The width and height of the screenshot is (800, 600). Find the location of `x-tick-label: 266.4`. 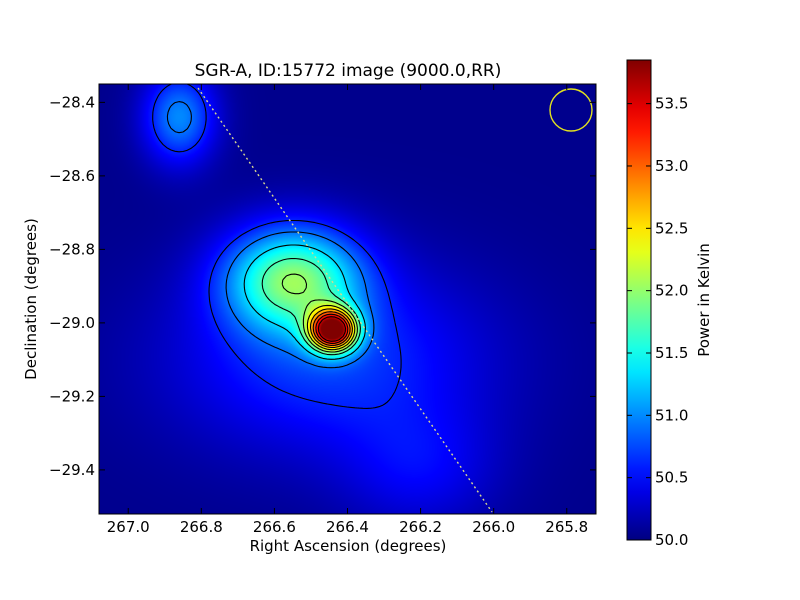

x-tick-label: 266.4 is located at coordinates (347, 527).